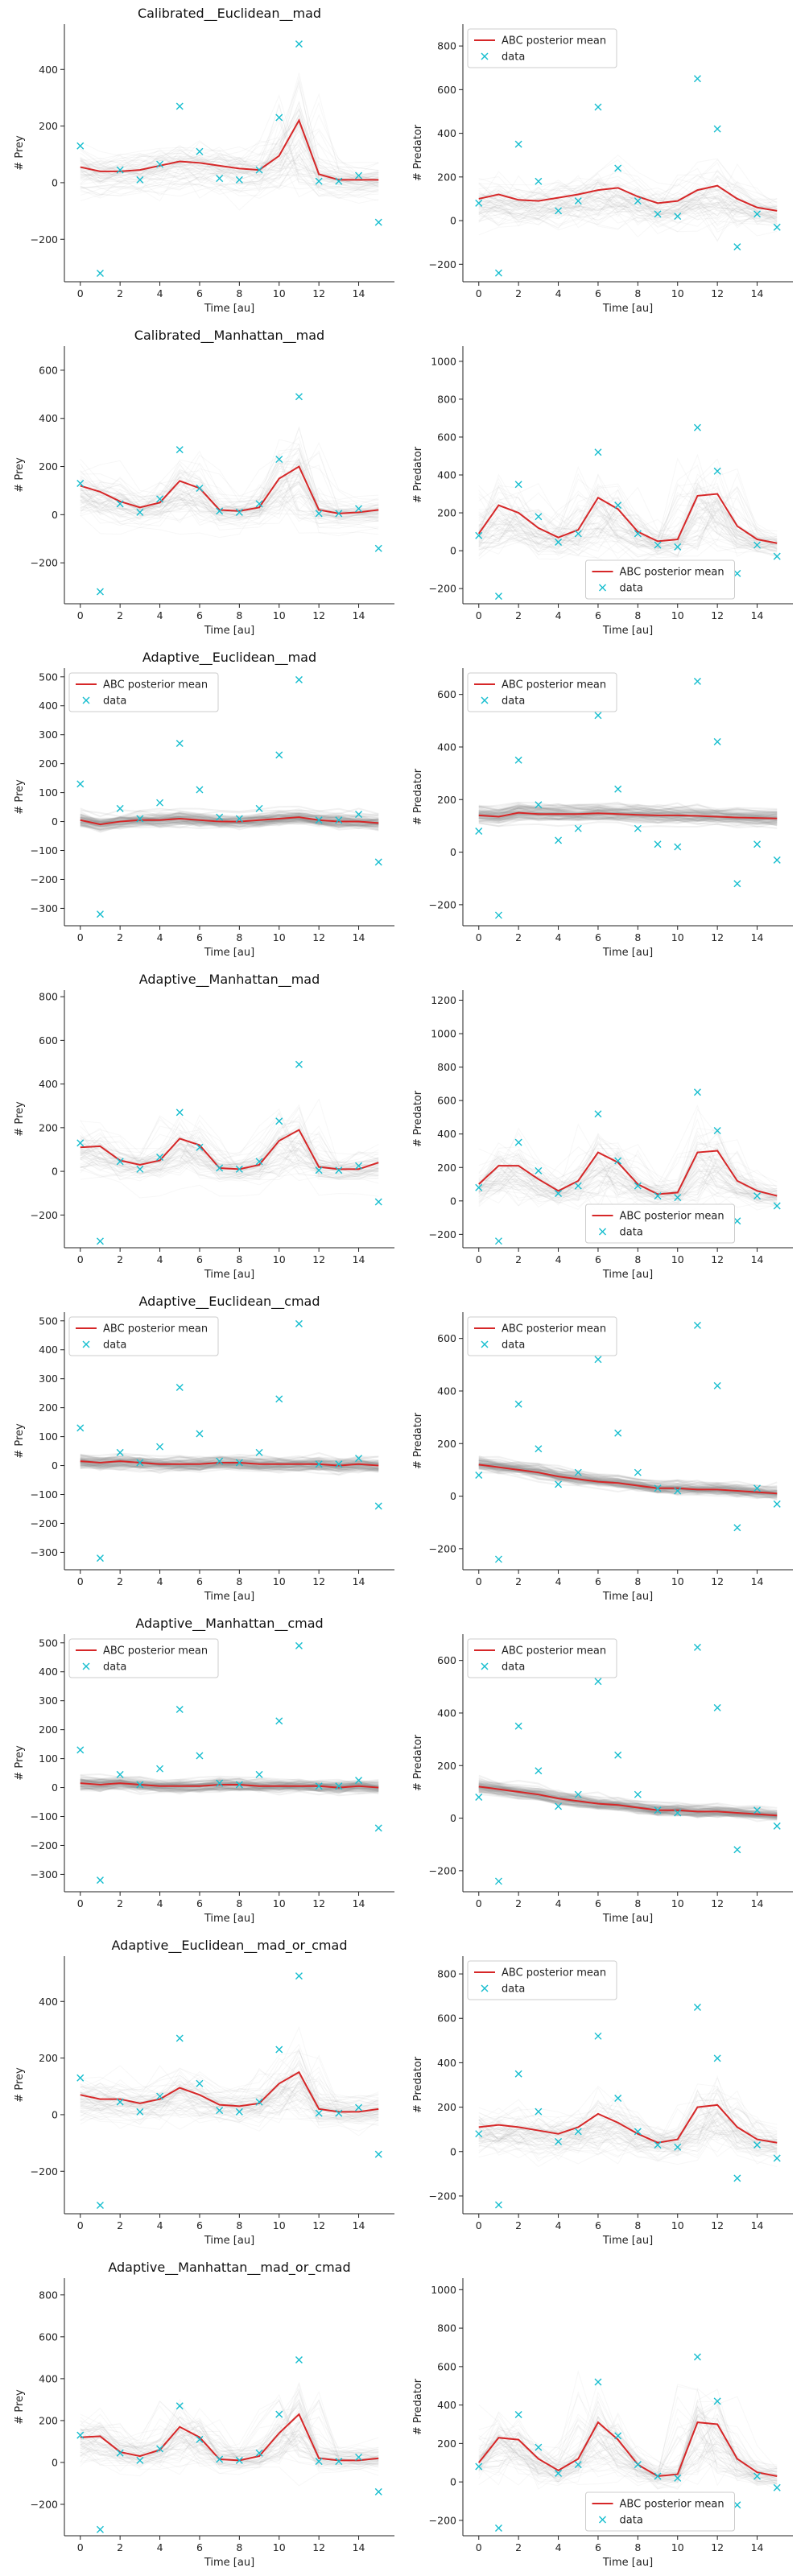 Image resolution: width=805 pixels, height=2576 pixels. I want to click on legend-data-swatch, so click(86, 1666).